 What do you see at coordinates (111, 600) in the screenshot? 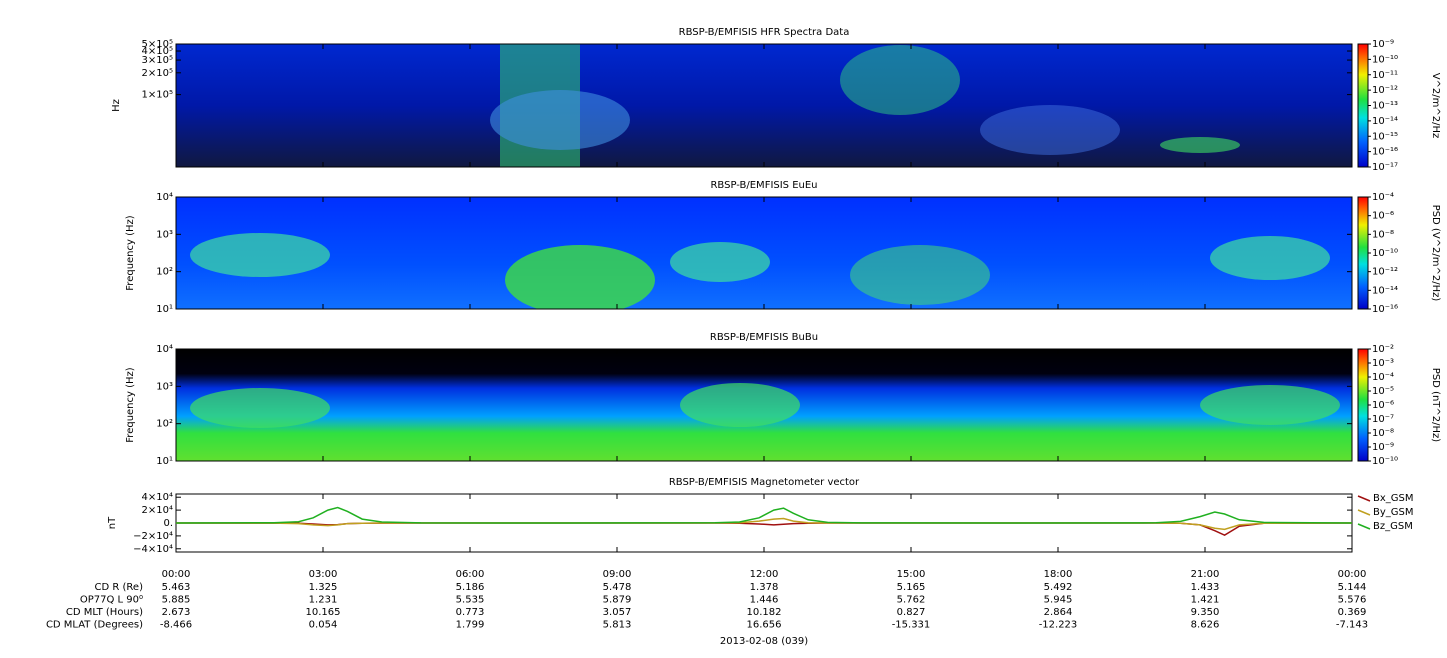
I see `ephemeris-label: OP77Q L 90⁰` at bounding box center [111, 600].